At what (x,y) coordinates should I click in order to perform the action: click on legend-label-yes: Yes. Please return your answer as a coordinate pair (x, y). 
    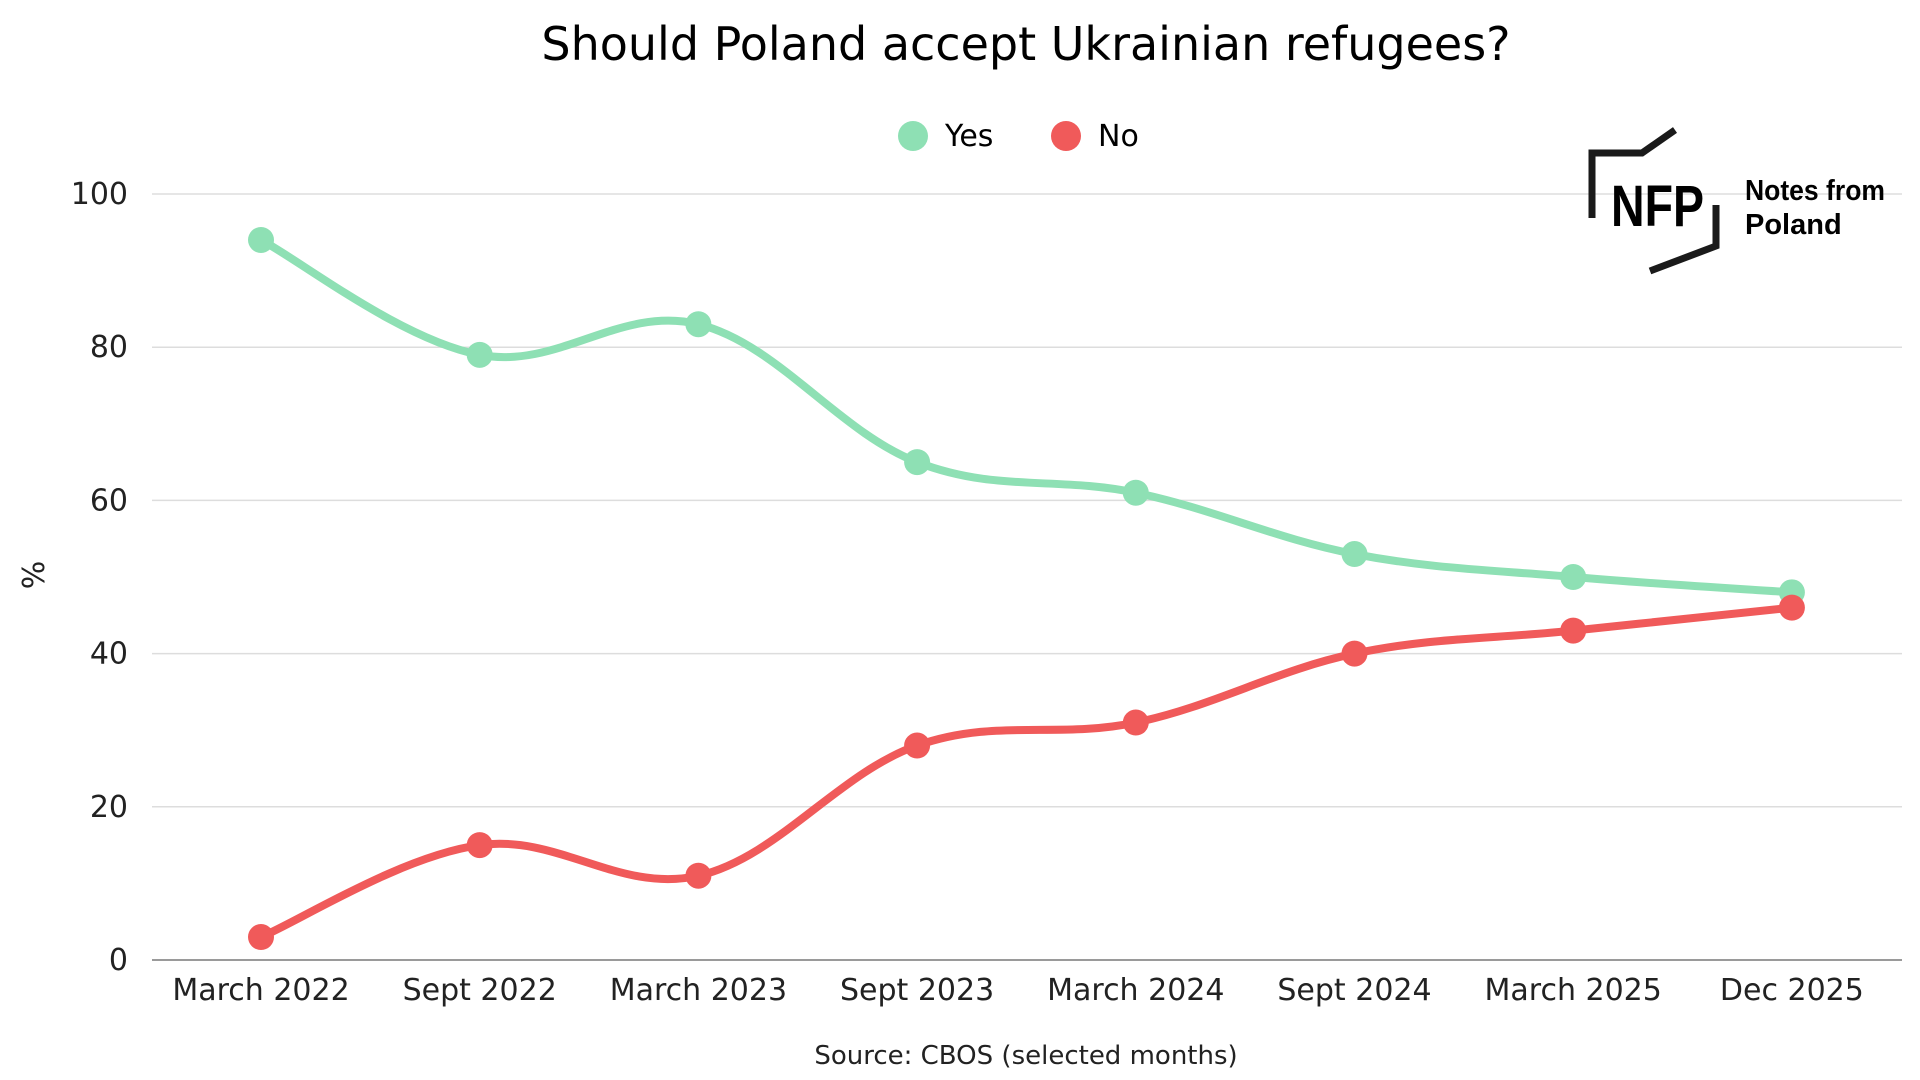
    Looking at the image, I should click on (968, 136).